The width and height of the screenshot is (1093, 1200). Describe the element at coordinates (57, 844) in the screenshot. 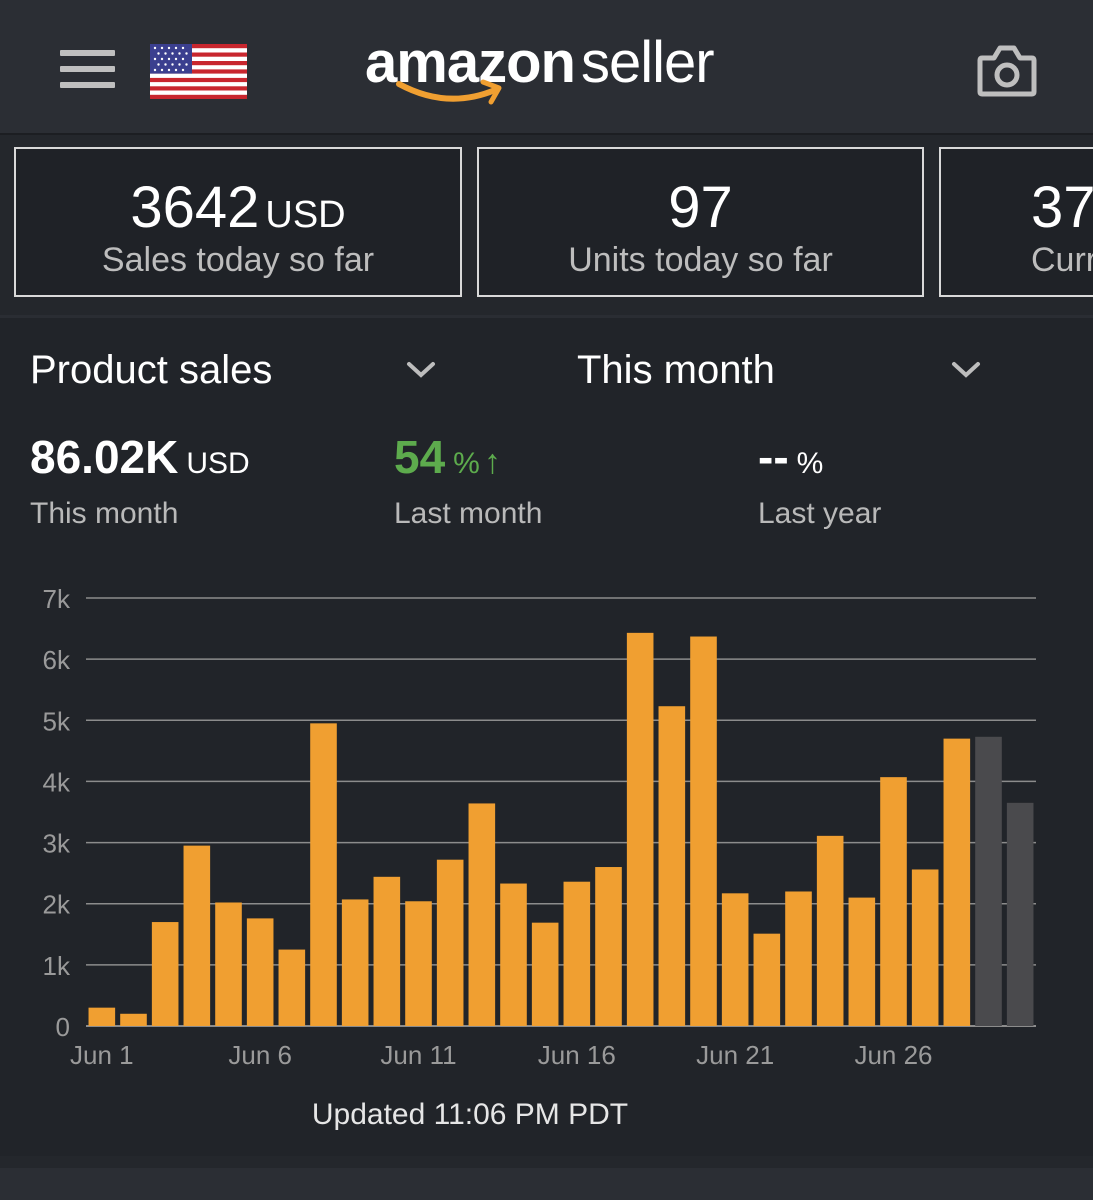

I see `y-tick-label: 3k` at that location.